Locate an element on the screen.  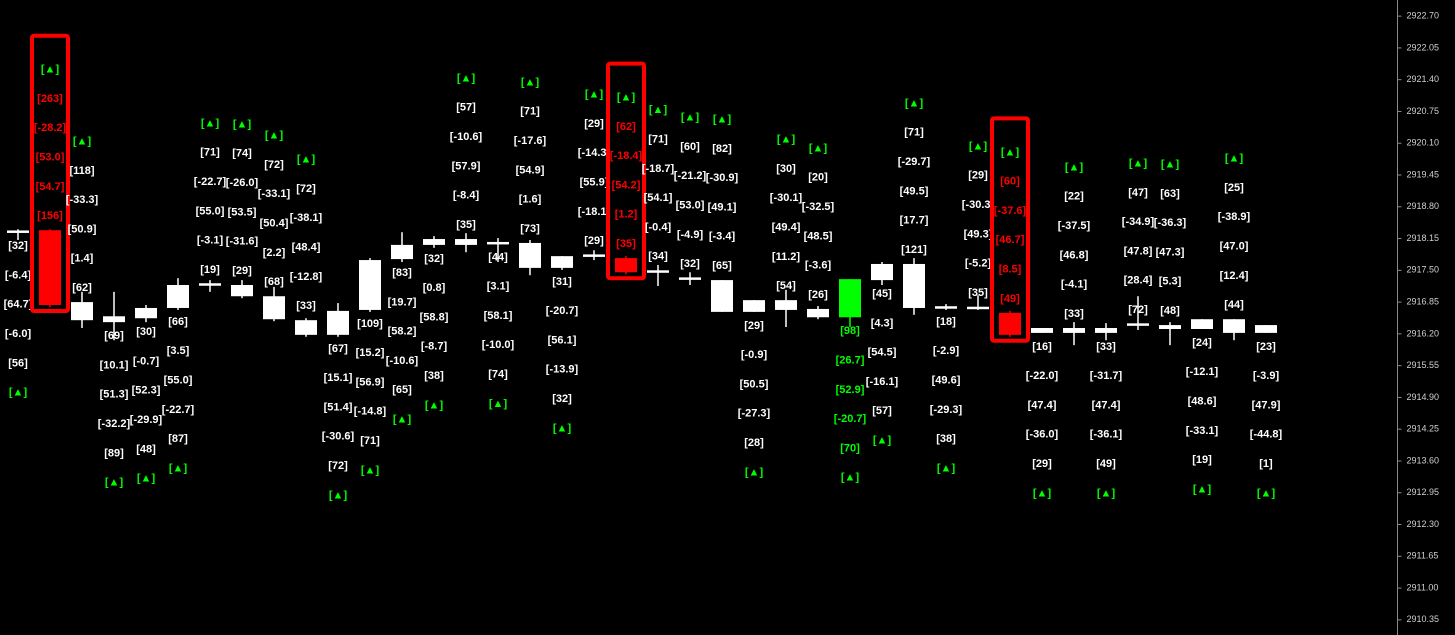
candle-label: [46.8] is located at coordinates (1074, 255).